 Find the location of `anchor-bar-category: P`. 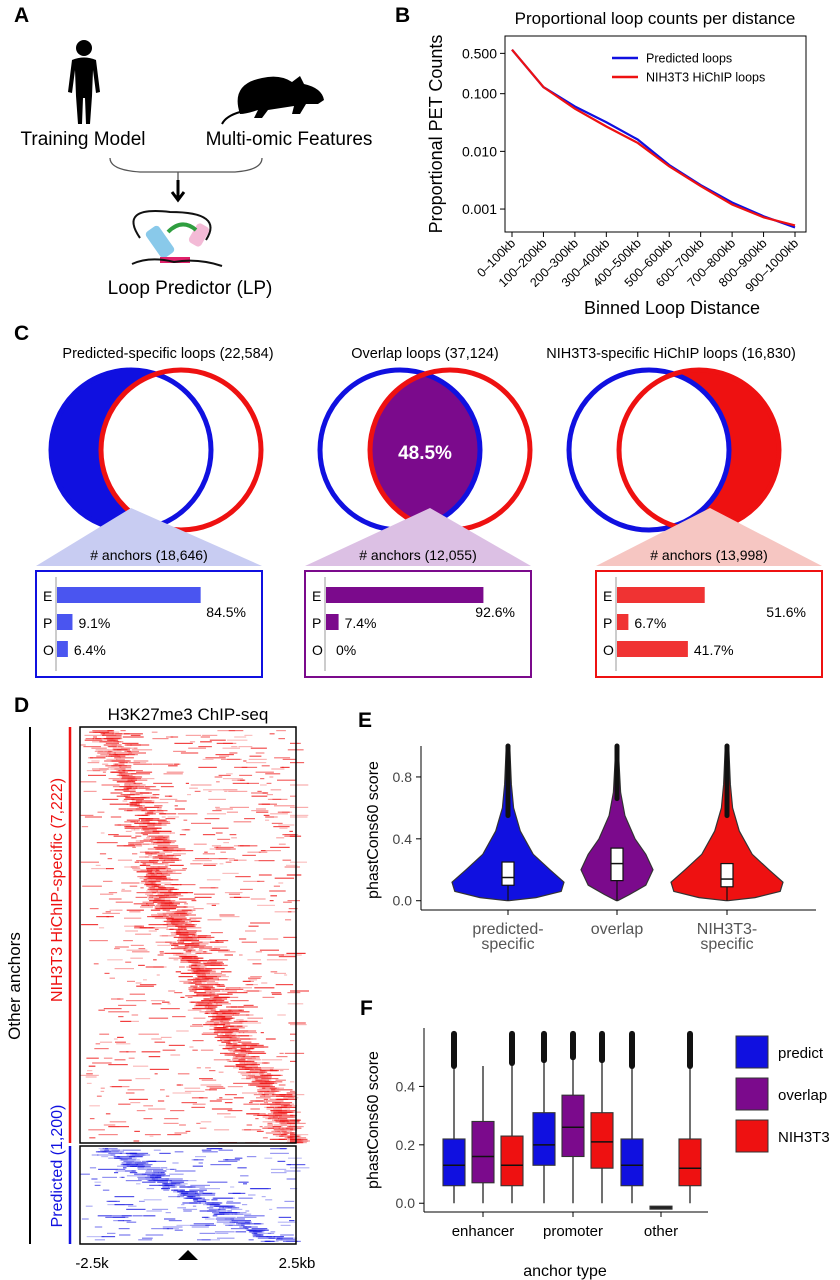

anchor-bar-category: P is located at coordinates (47, 623).